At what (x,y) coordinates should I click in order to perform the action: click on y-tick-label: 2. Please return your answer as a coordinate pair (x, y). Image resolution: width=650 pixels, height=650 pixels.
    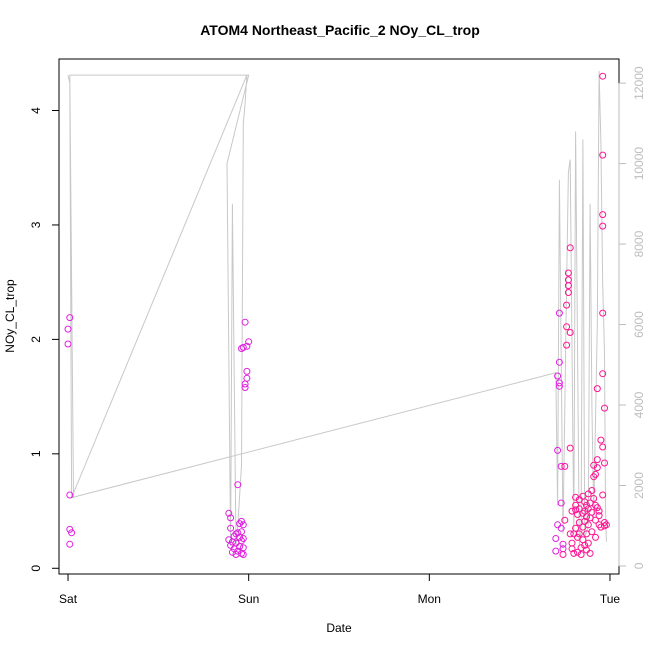
    Looking at the image, I should click on (36, 339).